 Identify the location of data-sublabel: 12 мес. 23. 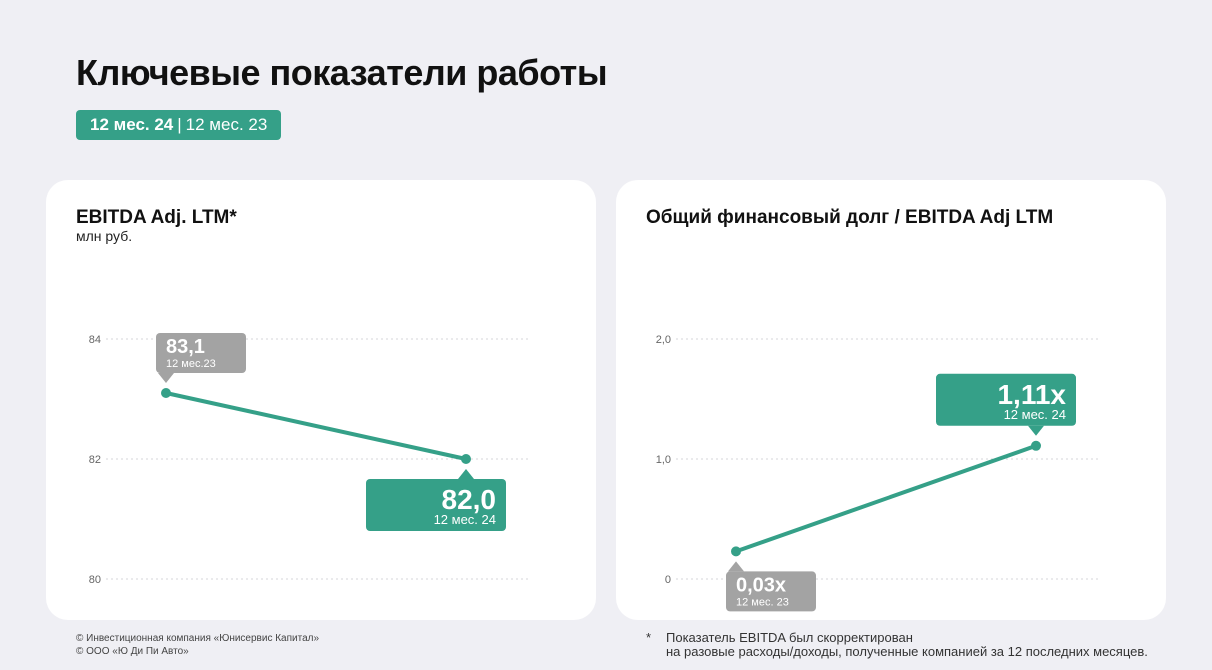
(762, 602).